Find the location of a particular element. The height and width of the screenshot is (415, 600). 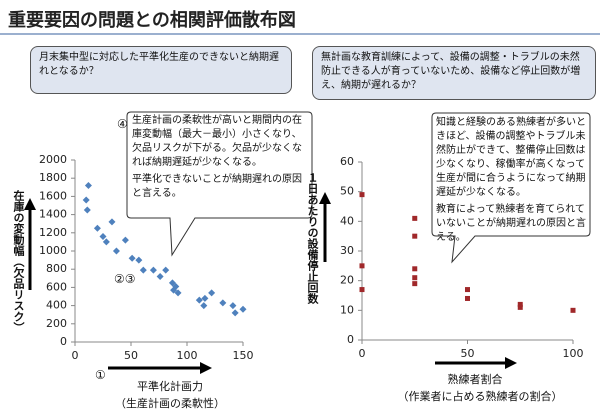

y-tick-label: 400 is located at coordinates (56, 305).